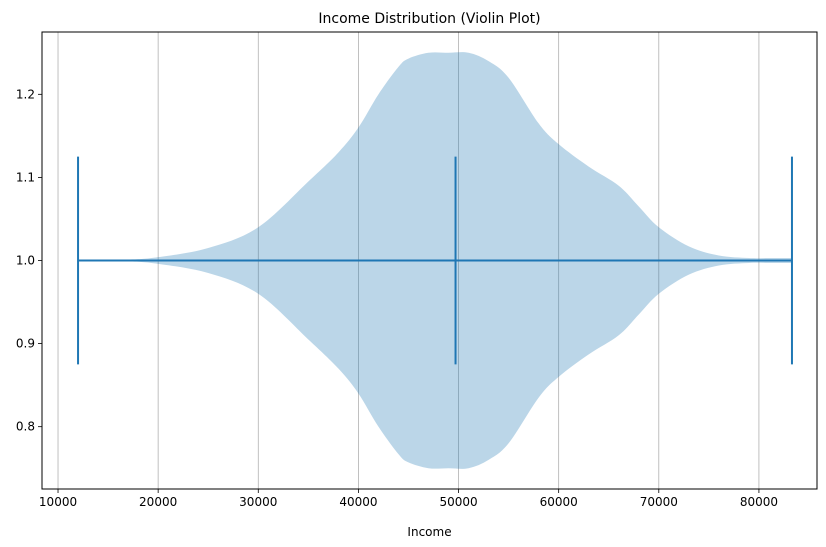 This screenshot has width=826, height=547. I want to click on chart-title: Income Distribution (Violin Plot), so click(429, 19).